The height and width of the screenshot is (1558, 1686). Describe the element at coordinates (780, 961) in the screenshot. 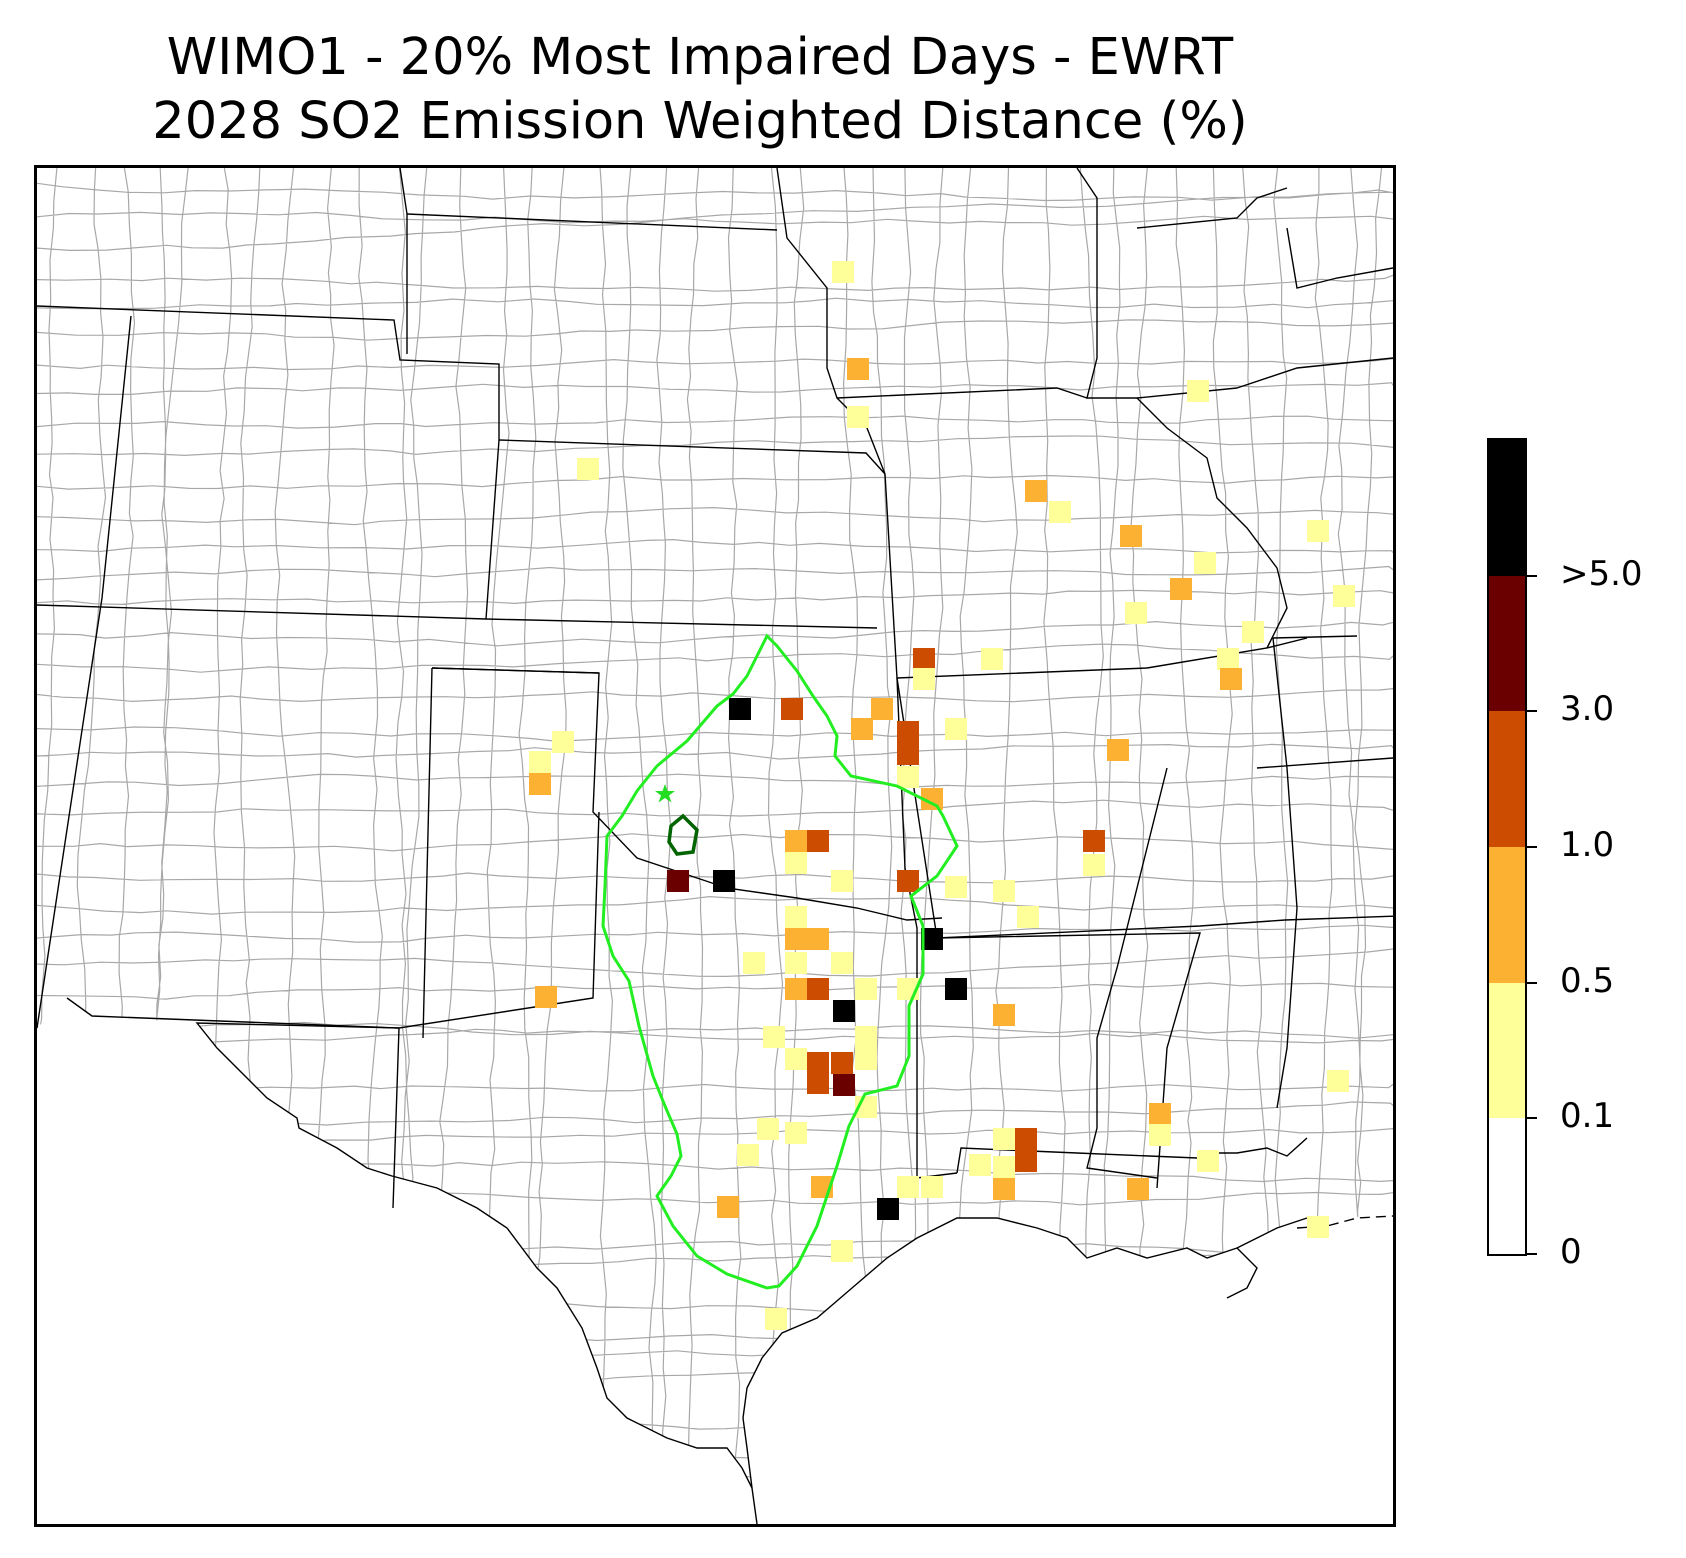

I see `area-of-influence-contour` at that location.